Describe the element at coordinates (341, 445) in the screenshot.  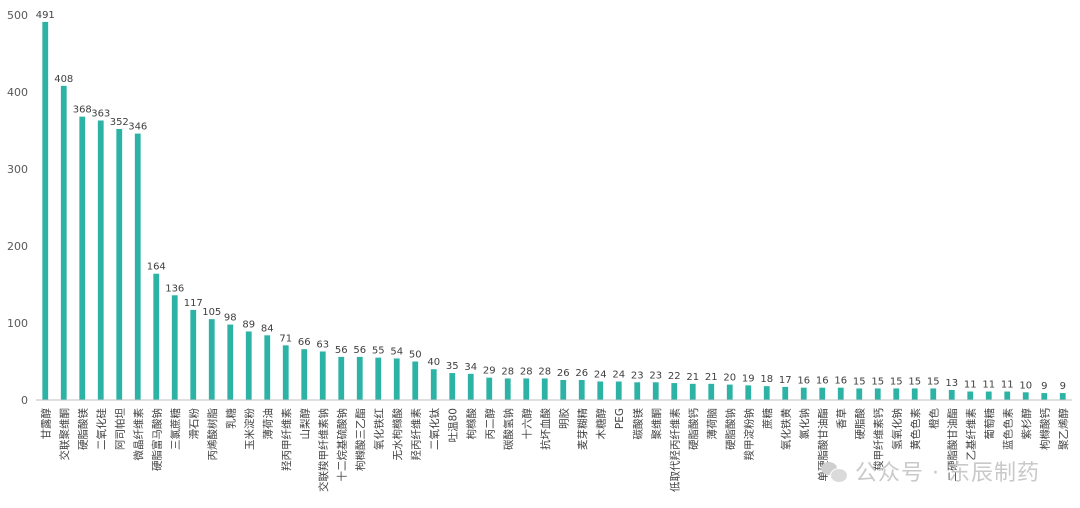
I see `x-tick-label: 十二烷基硫酸钠` at that location.